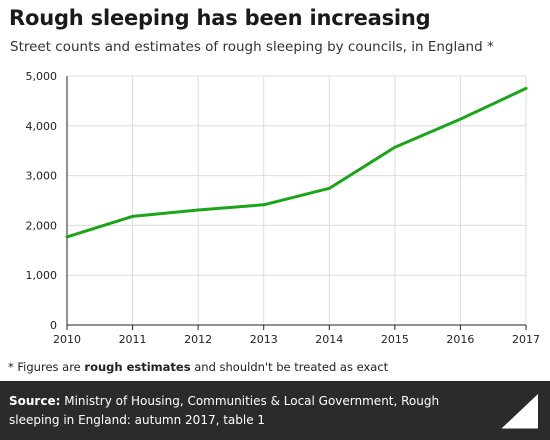  Describe the element at coordinates (329, 339) in the screenshot. I see `x-tick-label: 2014` at that location.